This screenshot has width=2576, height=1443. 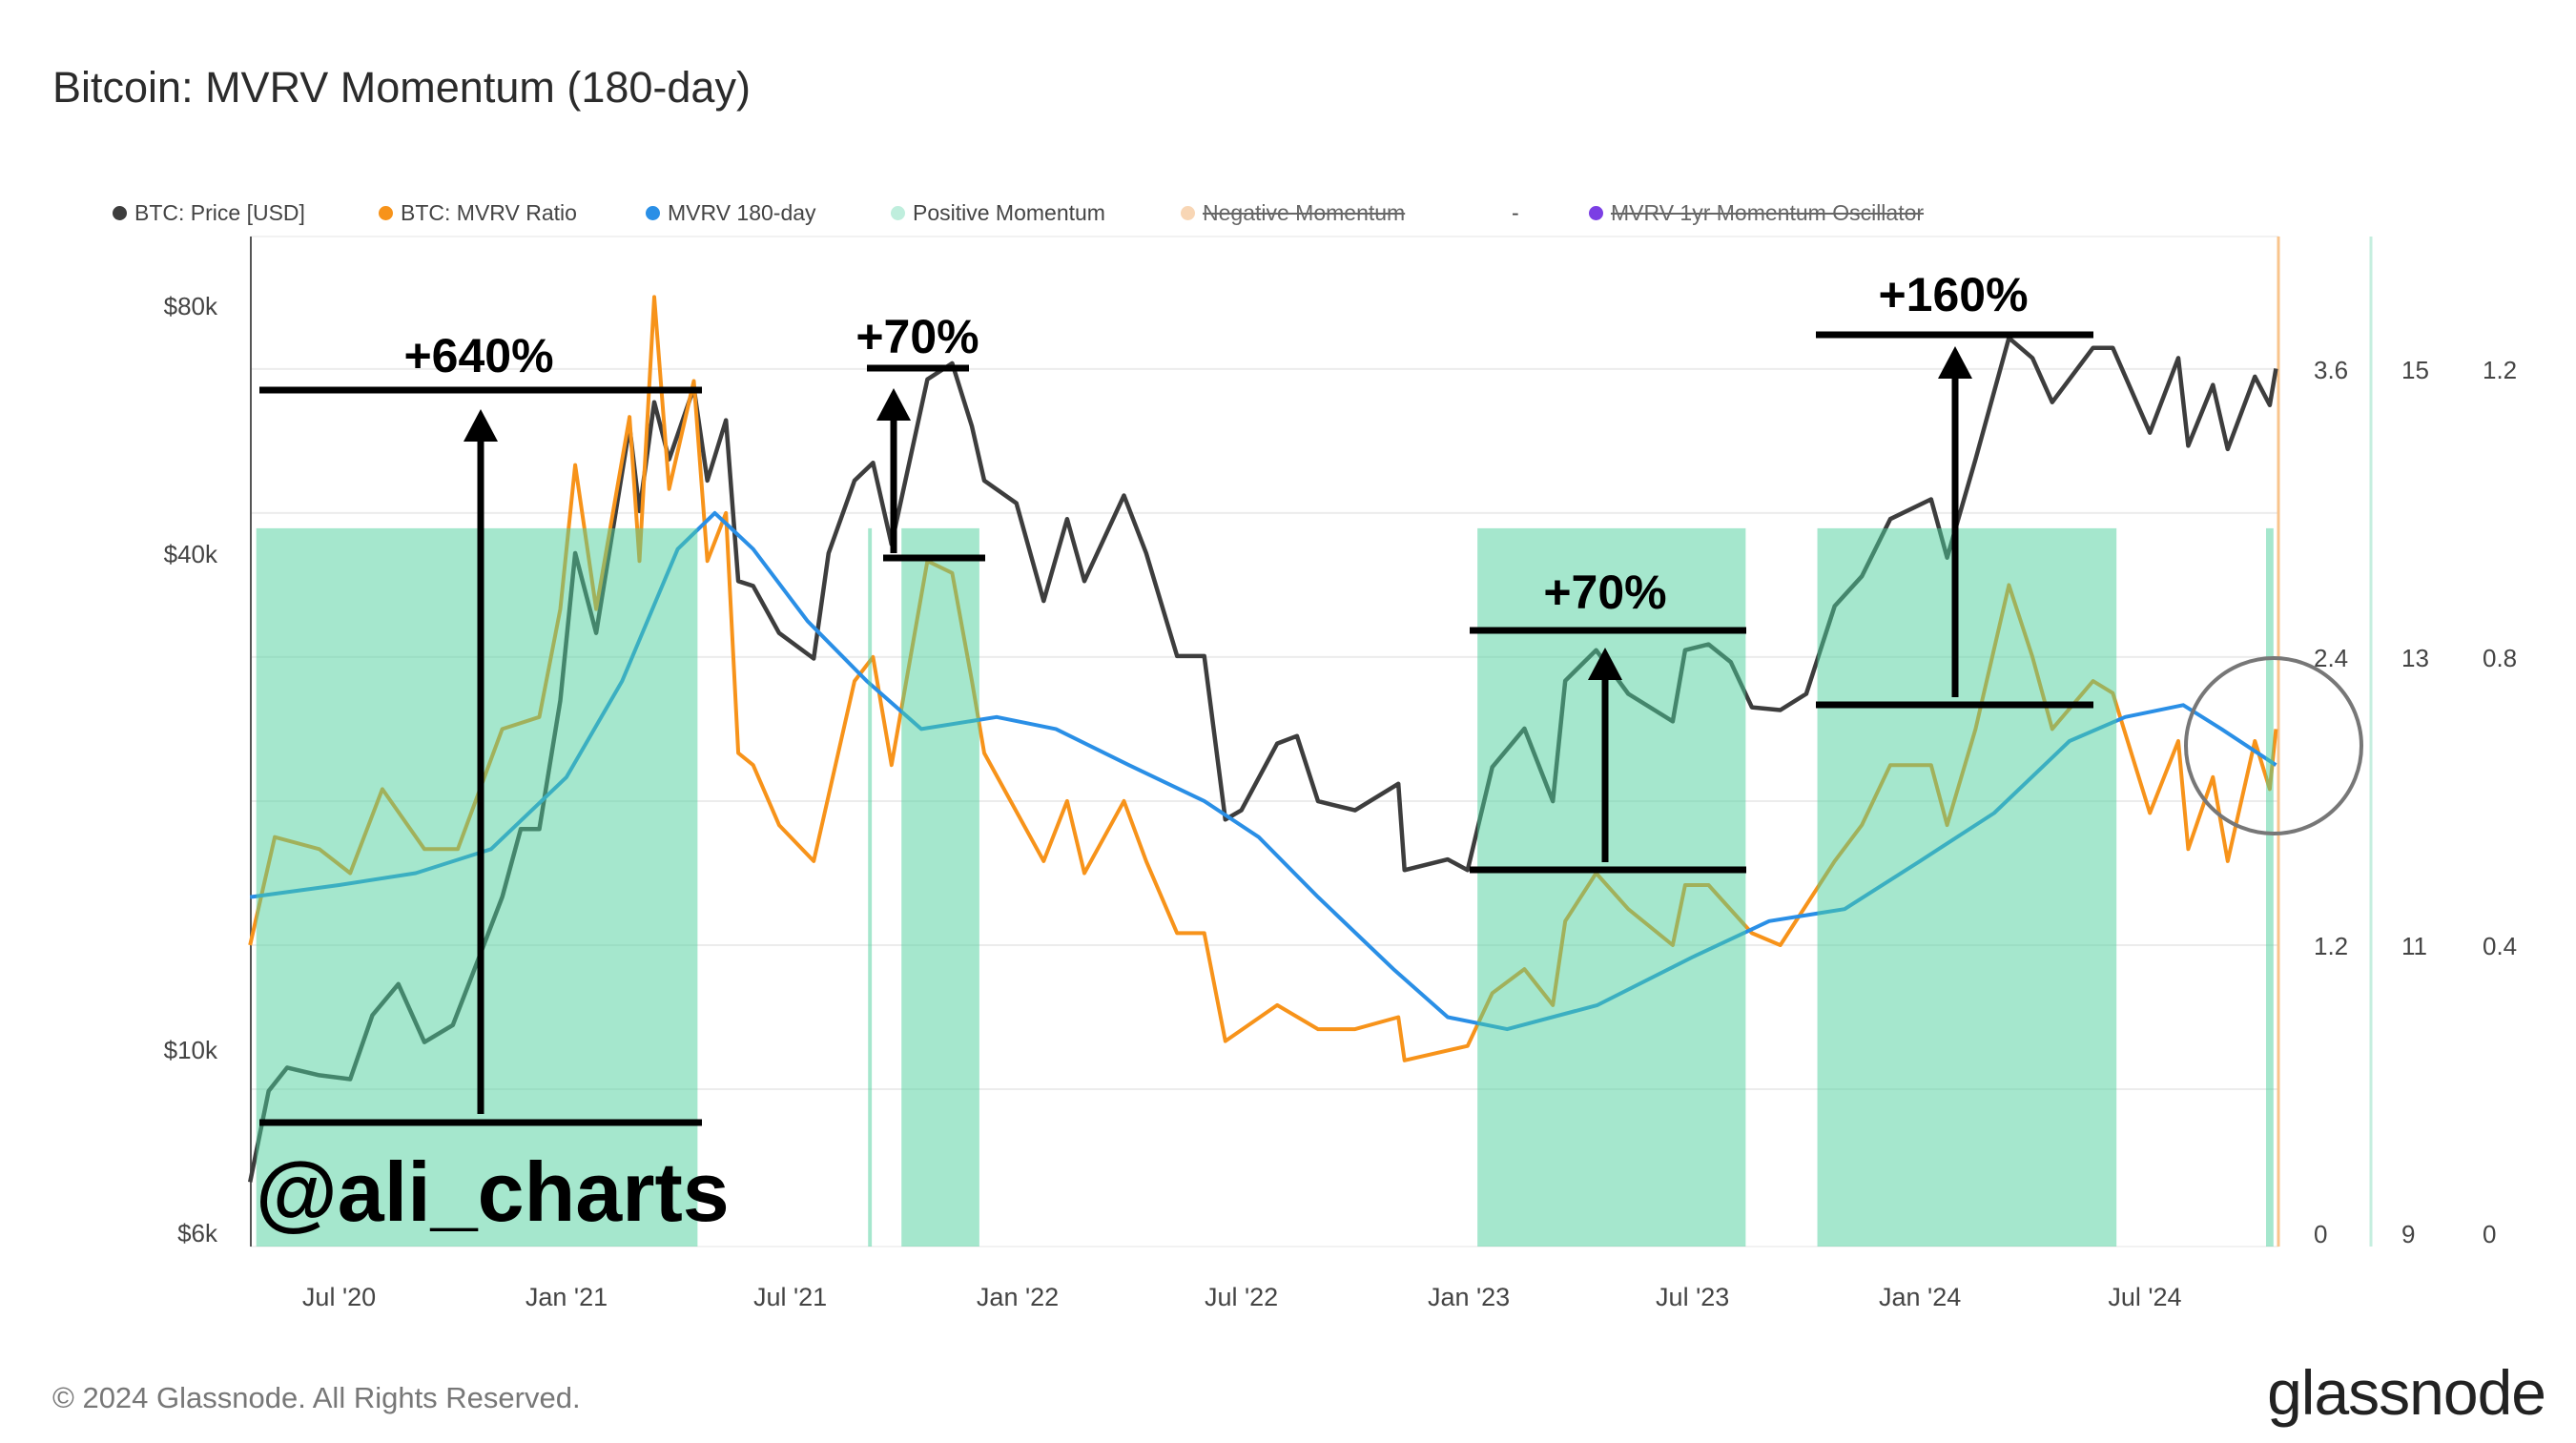 I want to click on legend-label: Negative Momentum, so click(x=1304, y=212).